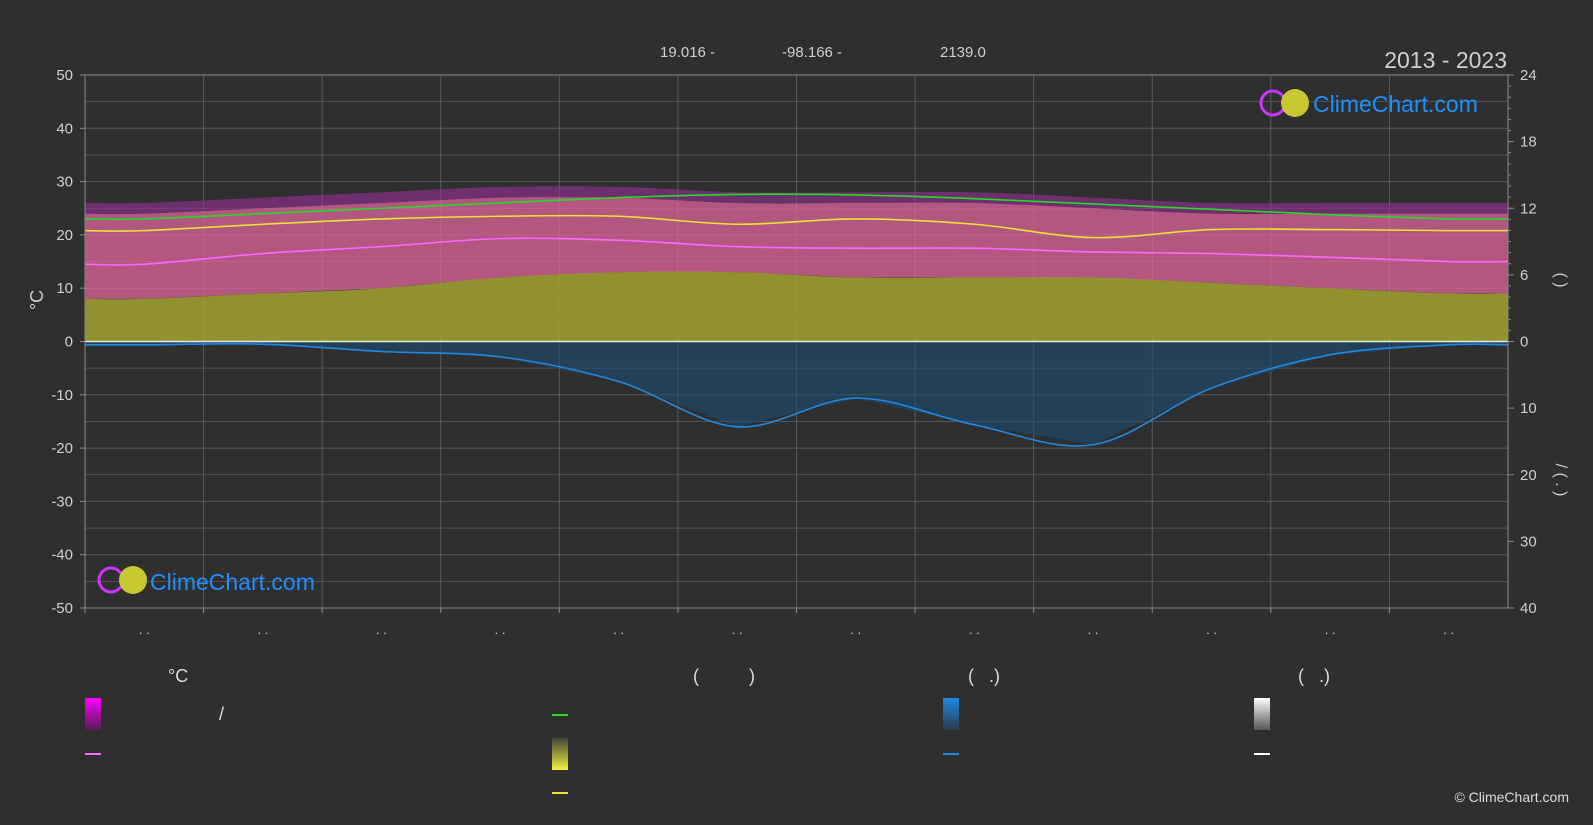 This screenshot has width=1593, height=825. Describe the element at coordinates (1524, 342) in the screenshot. I see `right-axis-top-tick-label: 0` at that location.